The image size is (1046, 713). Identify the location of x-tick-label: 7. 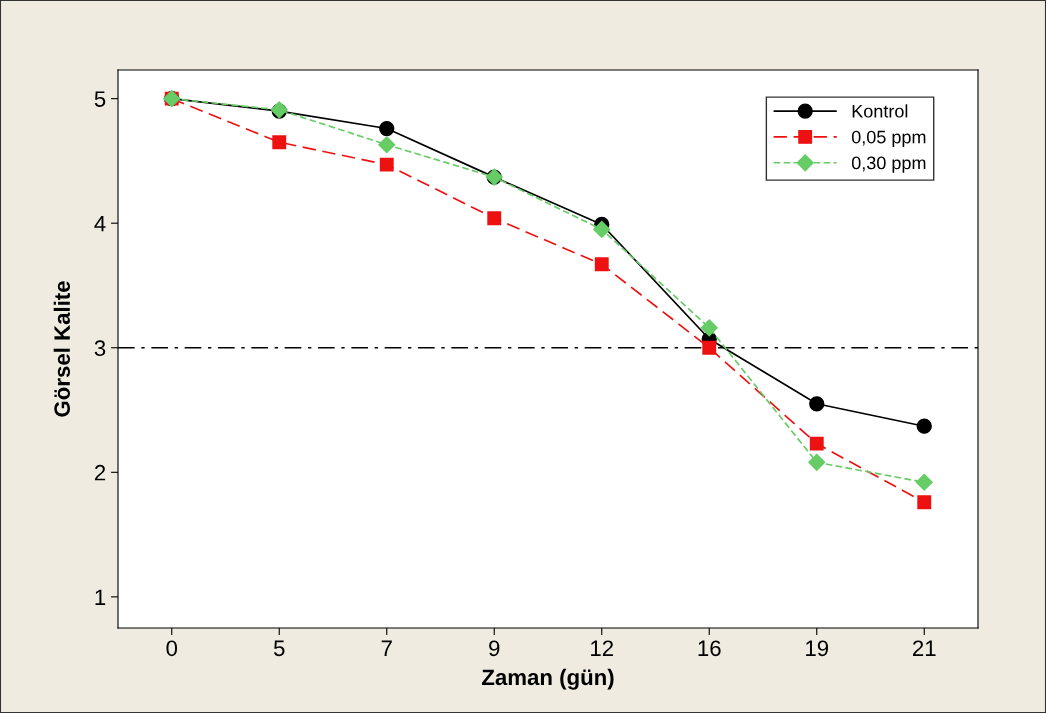
(386, 648).